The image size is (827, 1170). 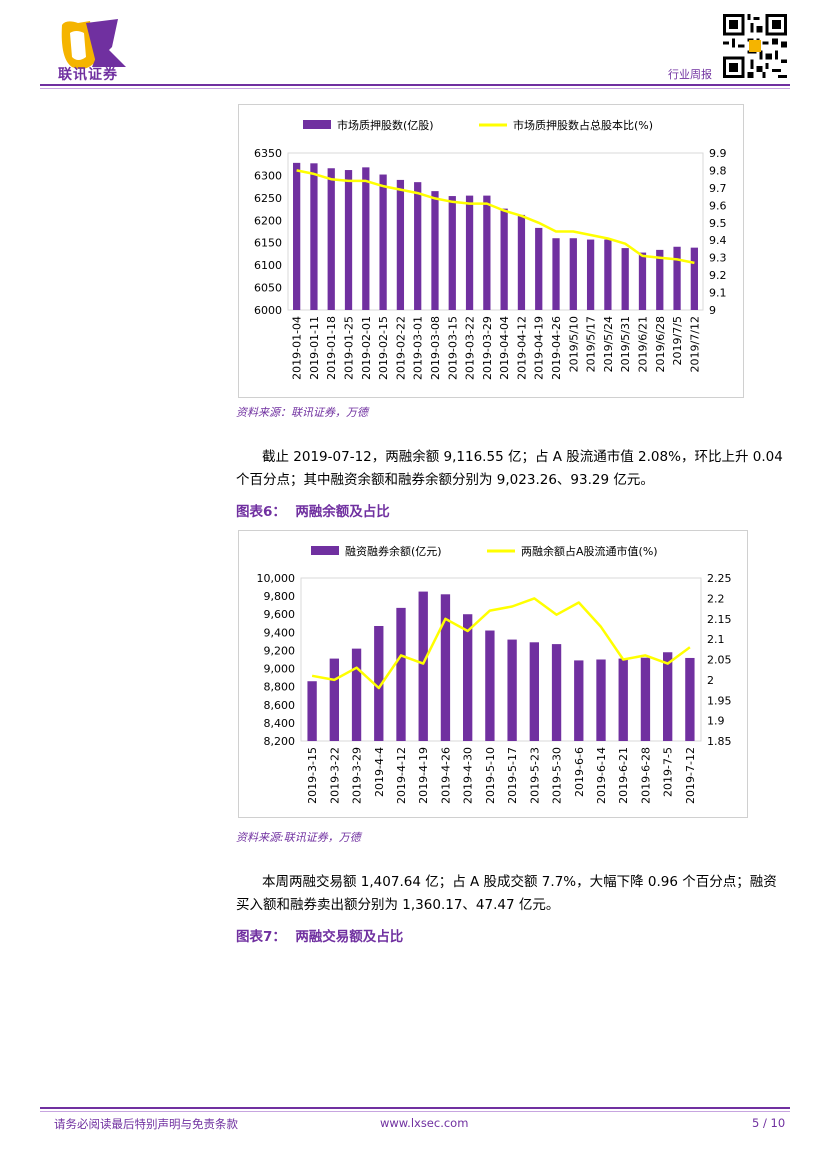 I want to click on x-axis-tick-label: 2019-02-15, so click(x=383, y=348).